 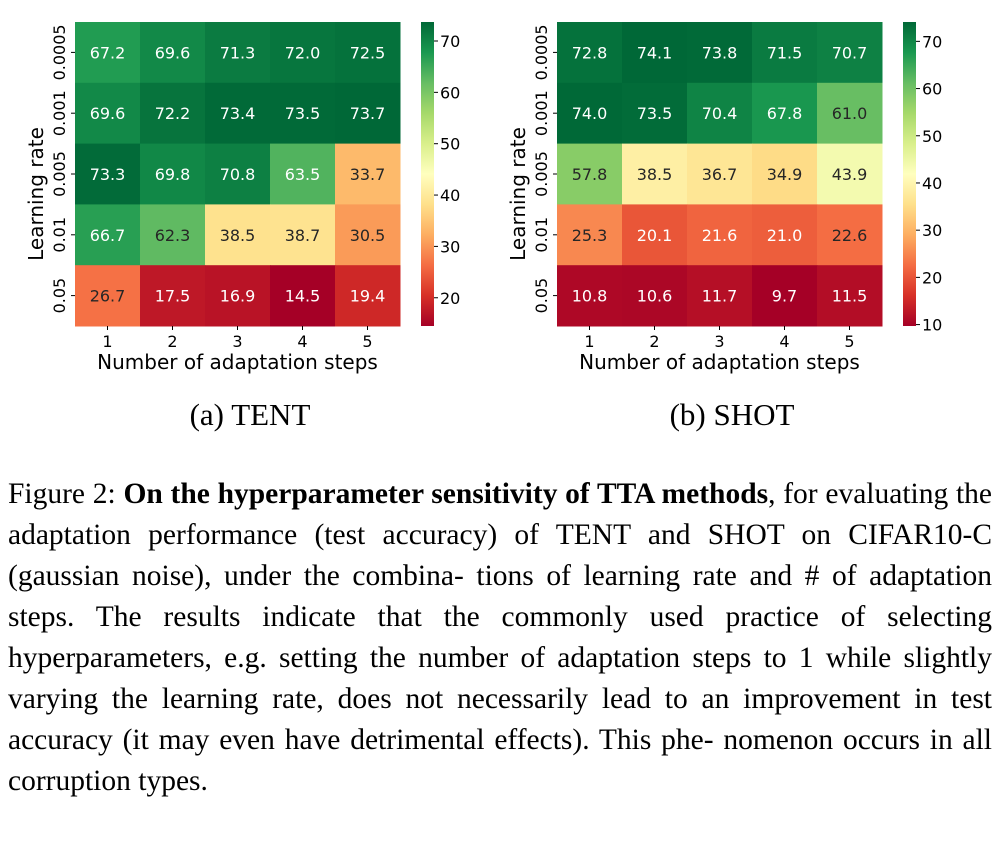 I want to click on cell-value-label: 61.0, so click(x=850, y=113).